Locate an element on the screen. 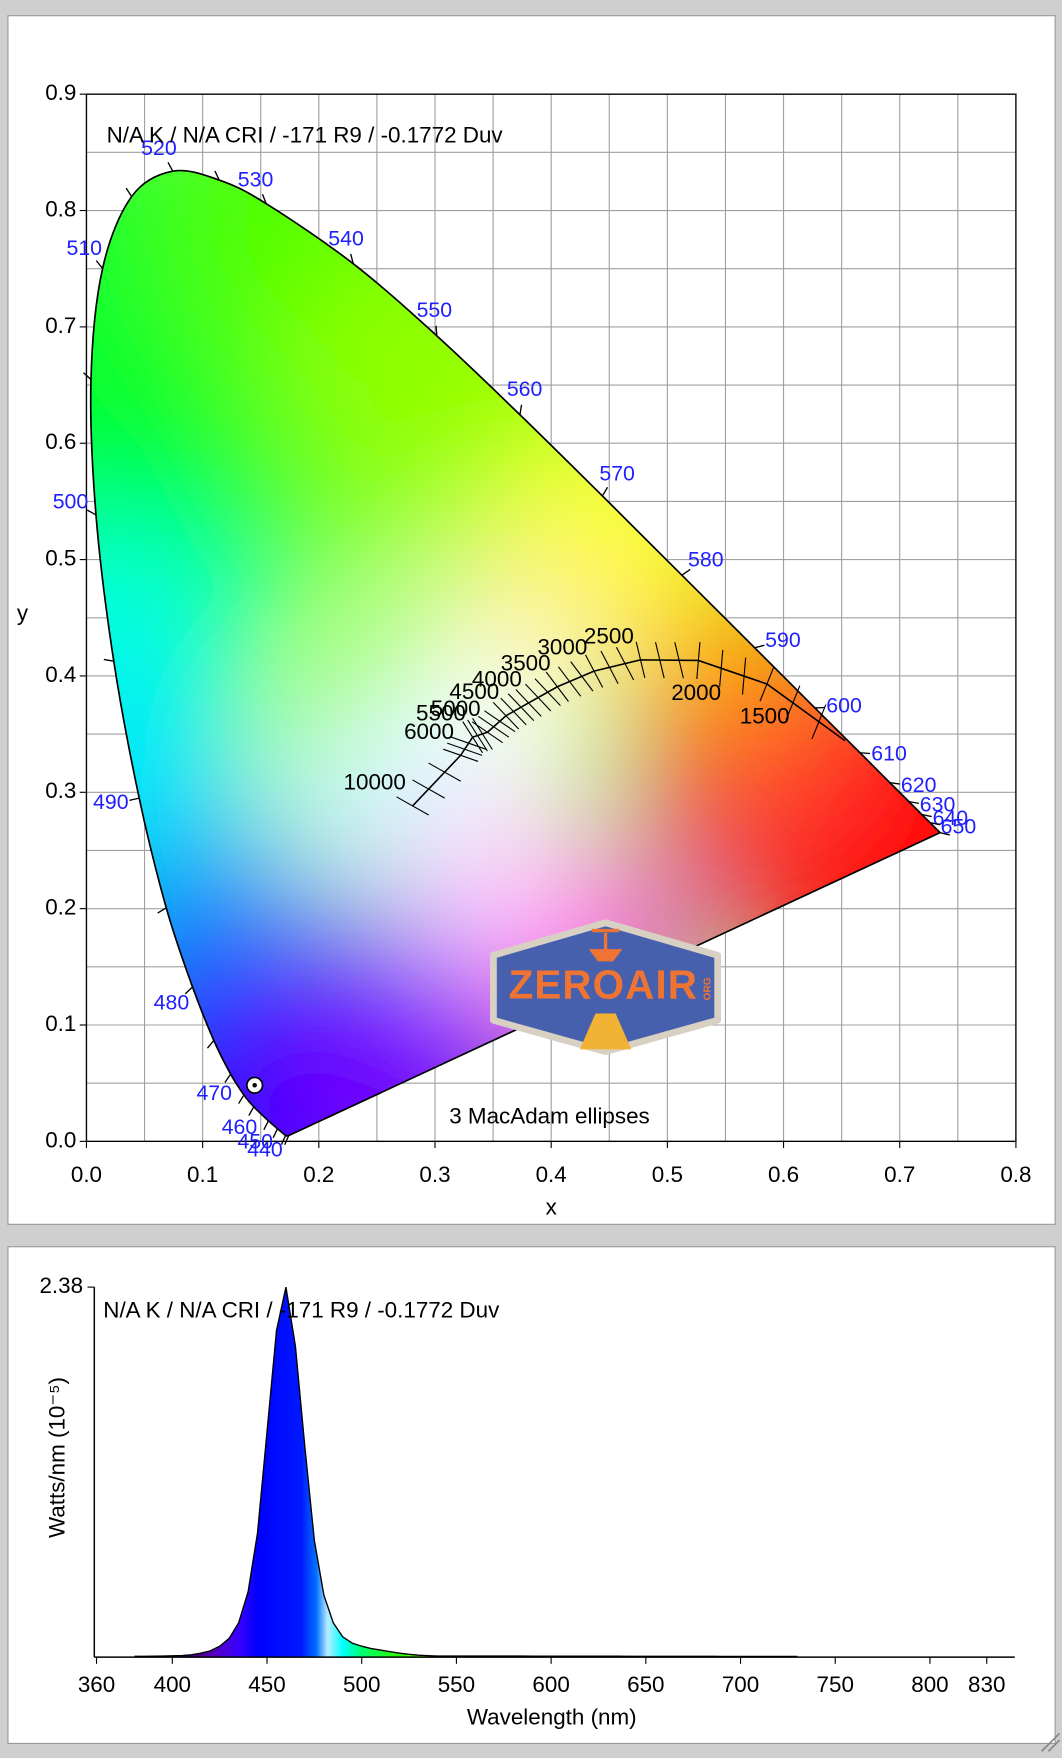 The width and height of the screenshot is (1062, 1758). y-tick-label: 2.38 is located at coordinates (61, 1285).